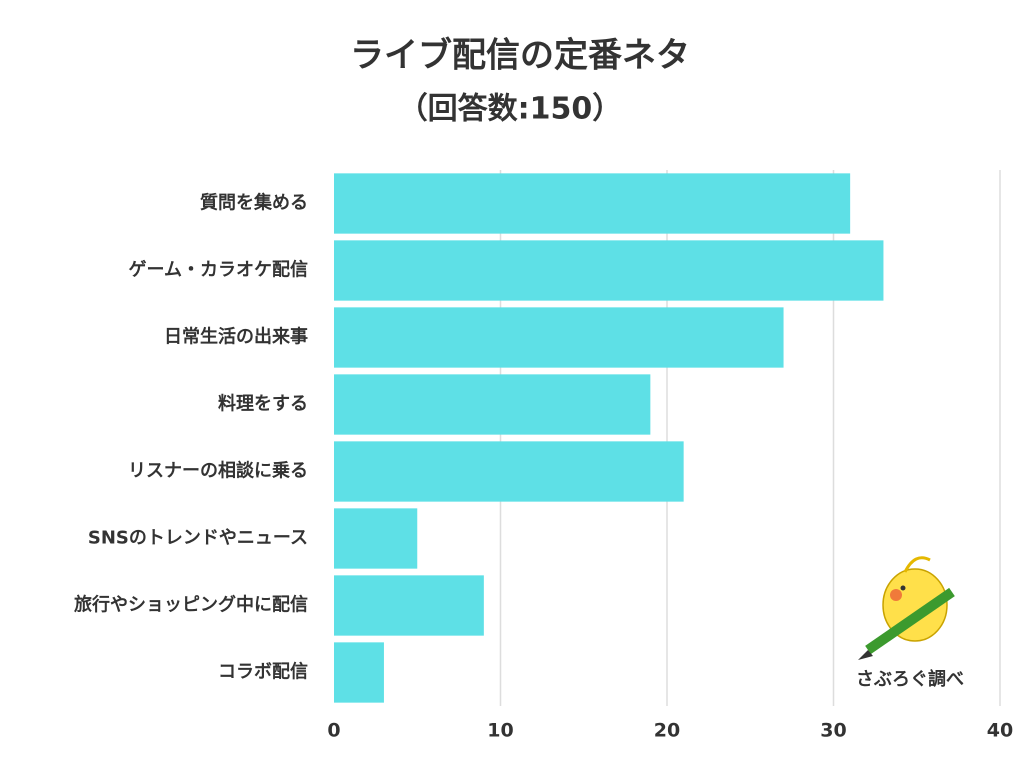 This screenshot has width=1024, height=768. What do you see at coordinates (1000, 731) in the screenshot?
I see `x-tick-label: 40` at bounding box center [1000, 731].